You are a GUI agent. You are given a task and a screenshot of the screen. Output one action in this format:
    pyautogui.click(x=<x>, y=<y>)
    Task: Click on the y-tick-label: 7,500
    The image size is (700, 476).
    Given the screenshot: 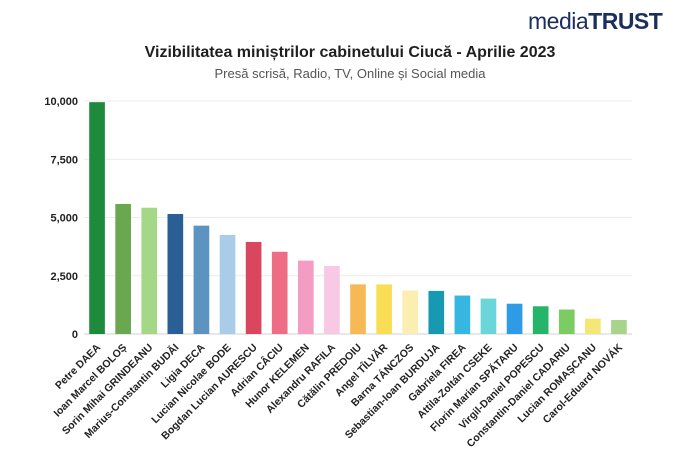 What is the action you would take?
    pyautogui.click(x=64, y=160)
    